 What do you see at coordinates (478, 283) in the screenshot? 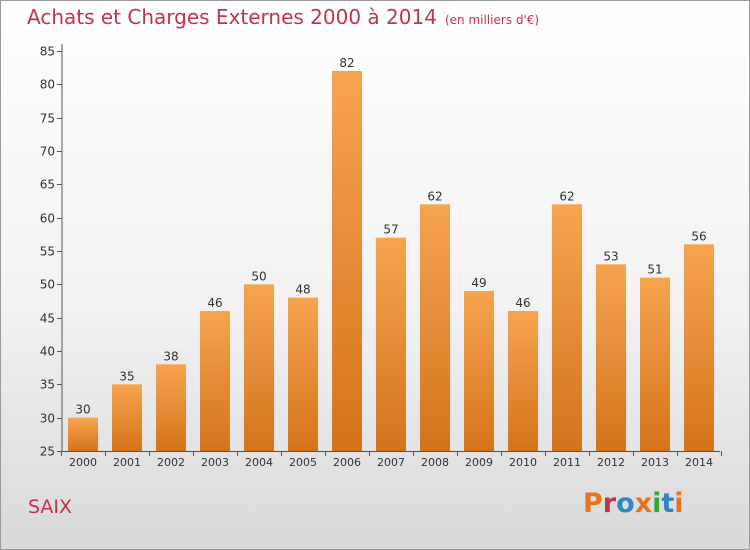
I see `data-label: 49` at bounding box center [478, 283].